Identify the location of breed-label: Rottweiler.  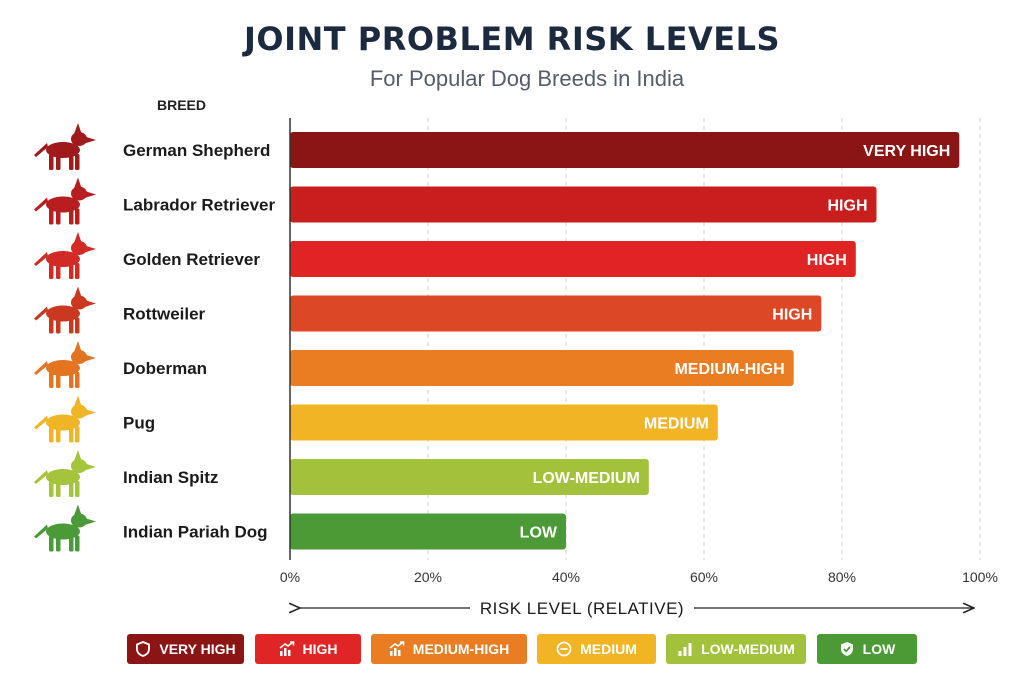
(164, 314).